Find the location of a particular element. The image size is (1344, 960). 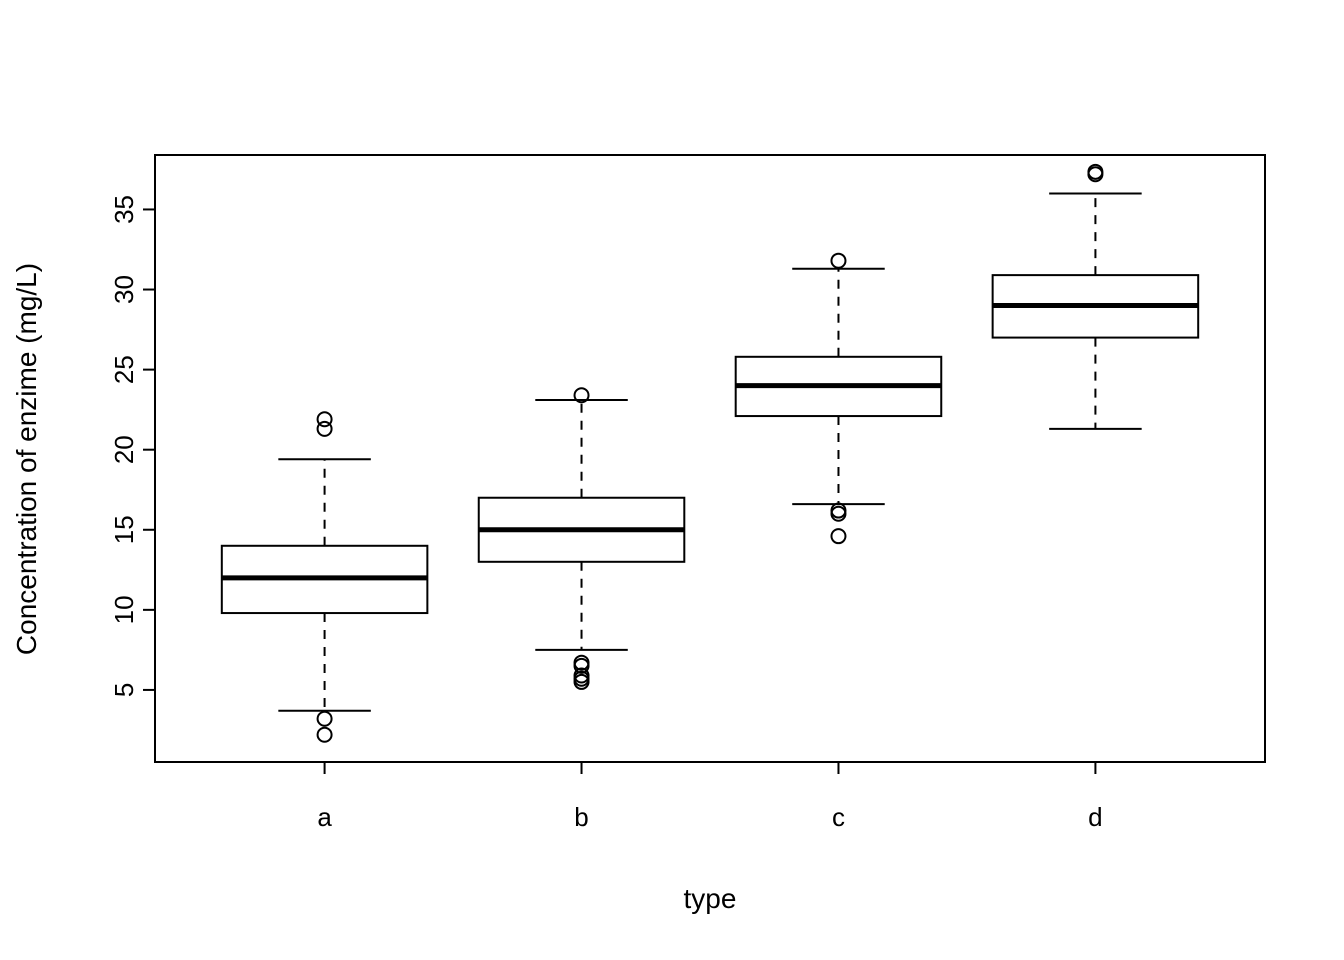

y-tick-label: 15 is located at coordinates (124, 529).